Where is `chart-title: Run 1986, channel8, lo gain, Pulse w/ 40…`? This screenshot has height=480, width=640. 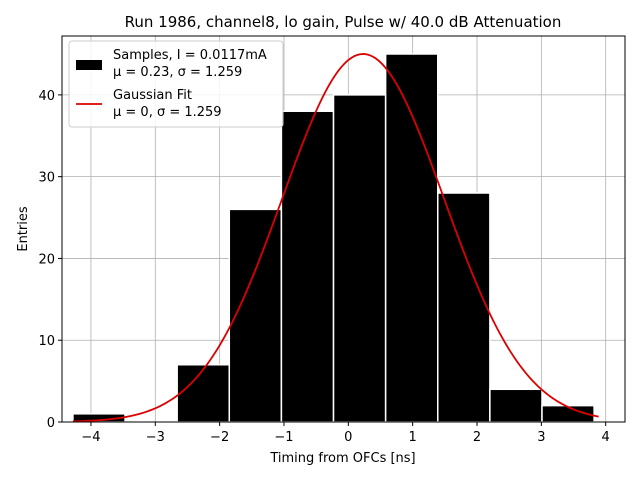
chart-title: Run 1986, channel8, lo gain, Pulse w/ 40… is located at coordinates (343, 22).